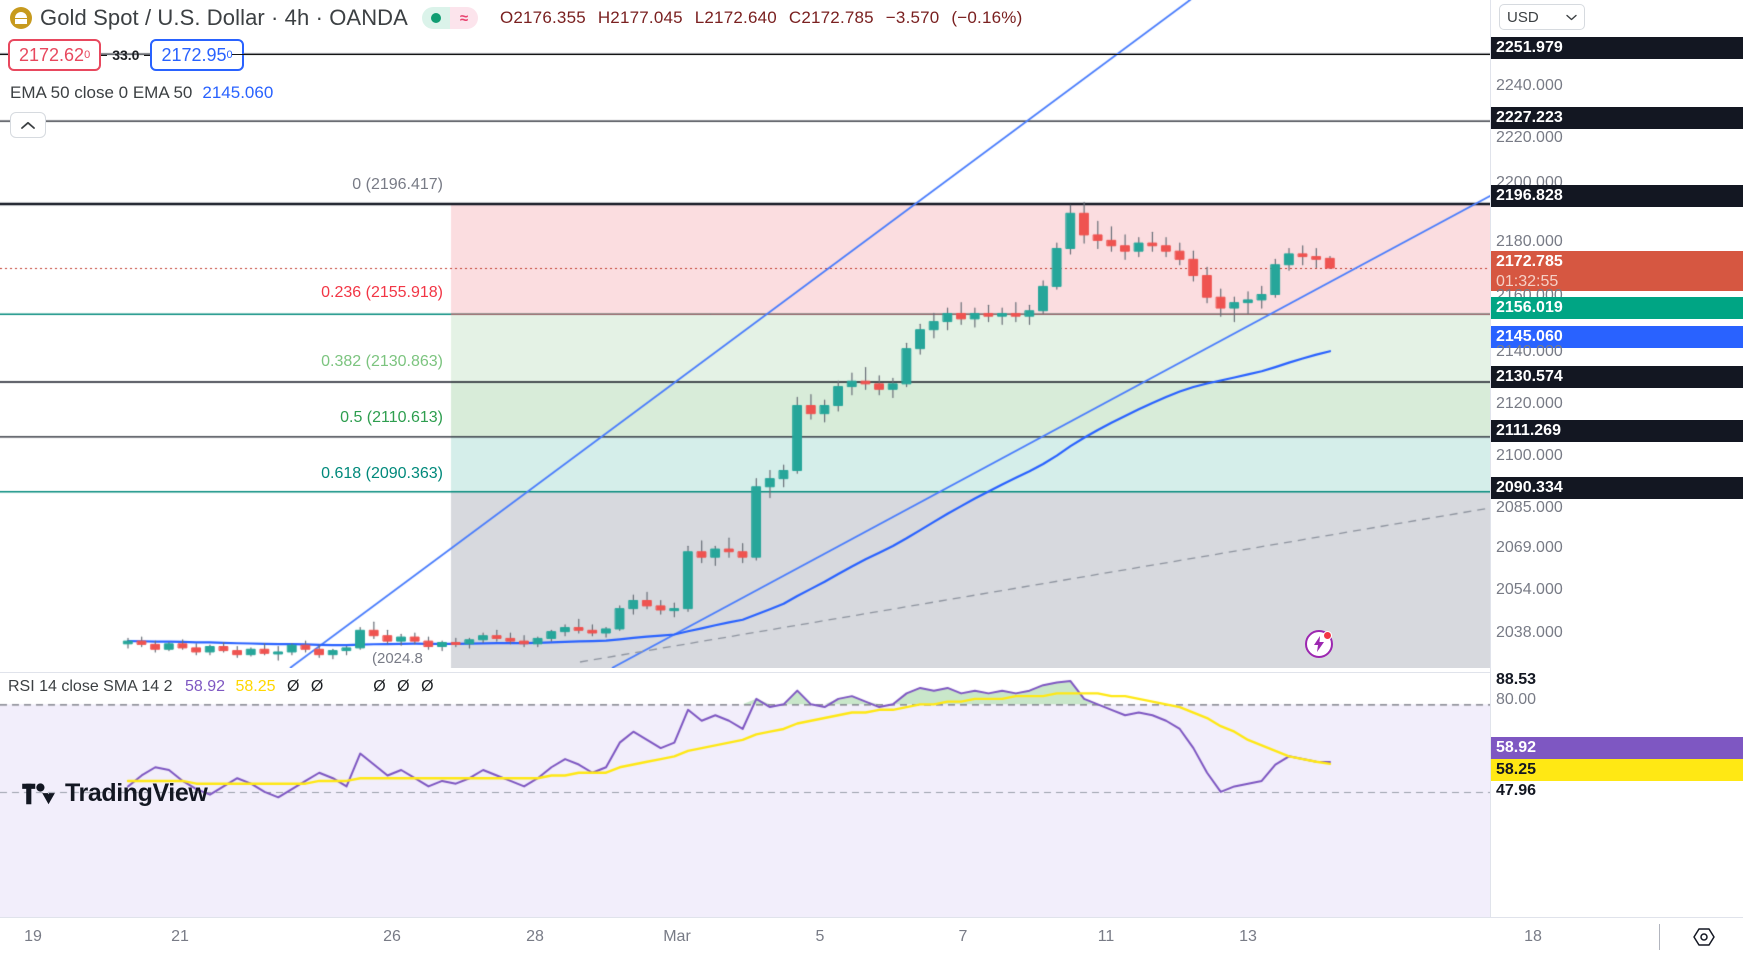  I want to click on time-axis-label: 26, so click(392, 936).